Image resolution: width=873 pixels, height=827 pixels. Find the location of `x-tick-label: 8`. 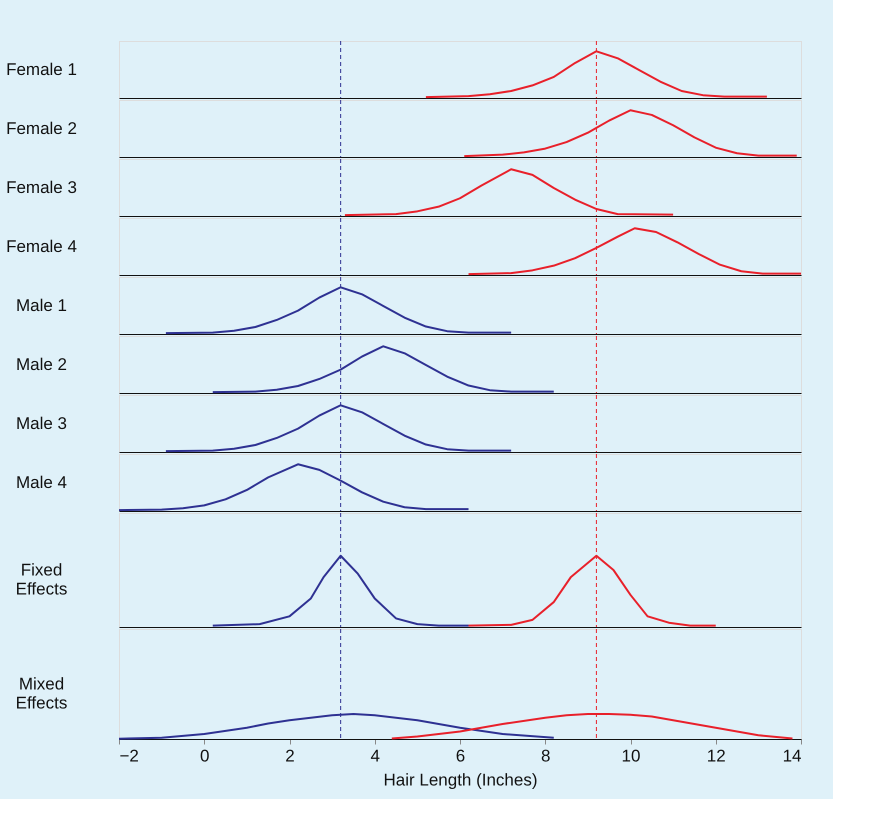

x-tick-label: 8 is located at coordinates (545, 756).